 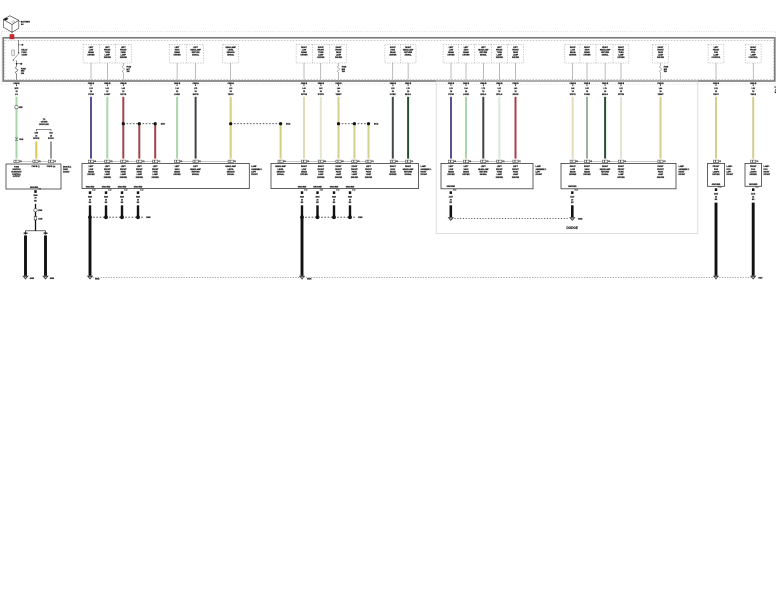 What do you see at coordinates (40, 211) in the screenshot?
I see `svg-text: Z908` at bounding box center [40, 211].